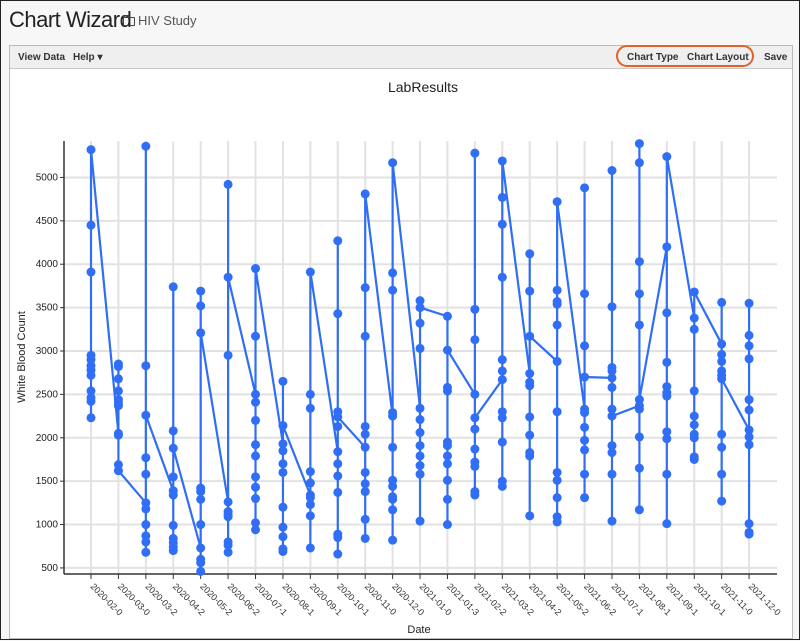 Image resolution: width=800 pixels, height=641 pixels. What do you see at coordinates (718, 57) in the screenshot?
I see `chart-layout-button: Chart Layout` at bounding box center [718, 57].